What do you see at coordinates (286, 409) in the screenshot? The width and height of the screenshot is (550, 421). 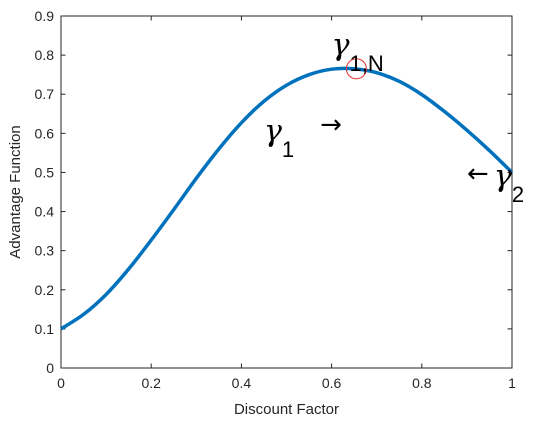 I see `x-axis-label: Discount Factor` at bounding box center [286, 409].